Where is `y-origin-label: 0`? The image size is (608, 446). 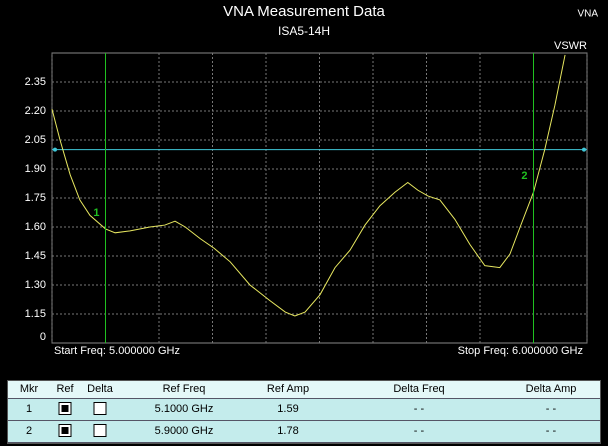 y-origin-label: 0 is located at coordinates (43, 337).